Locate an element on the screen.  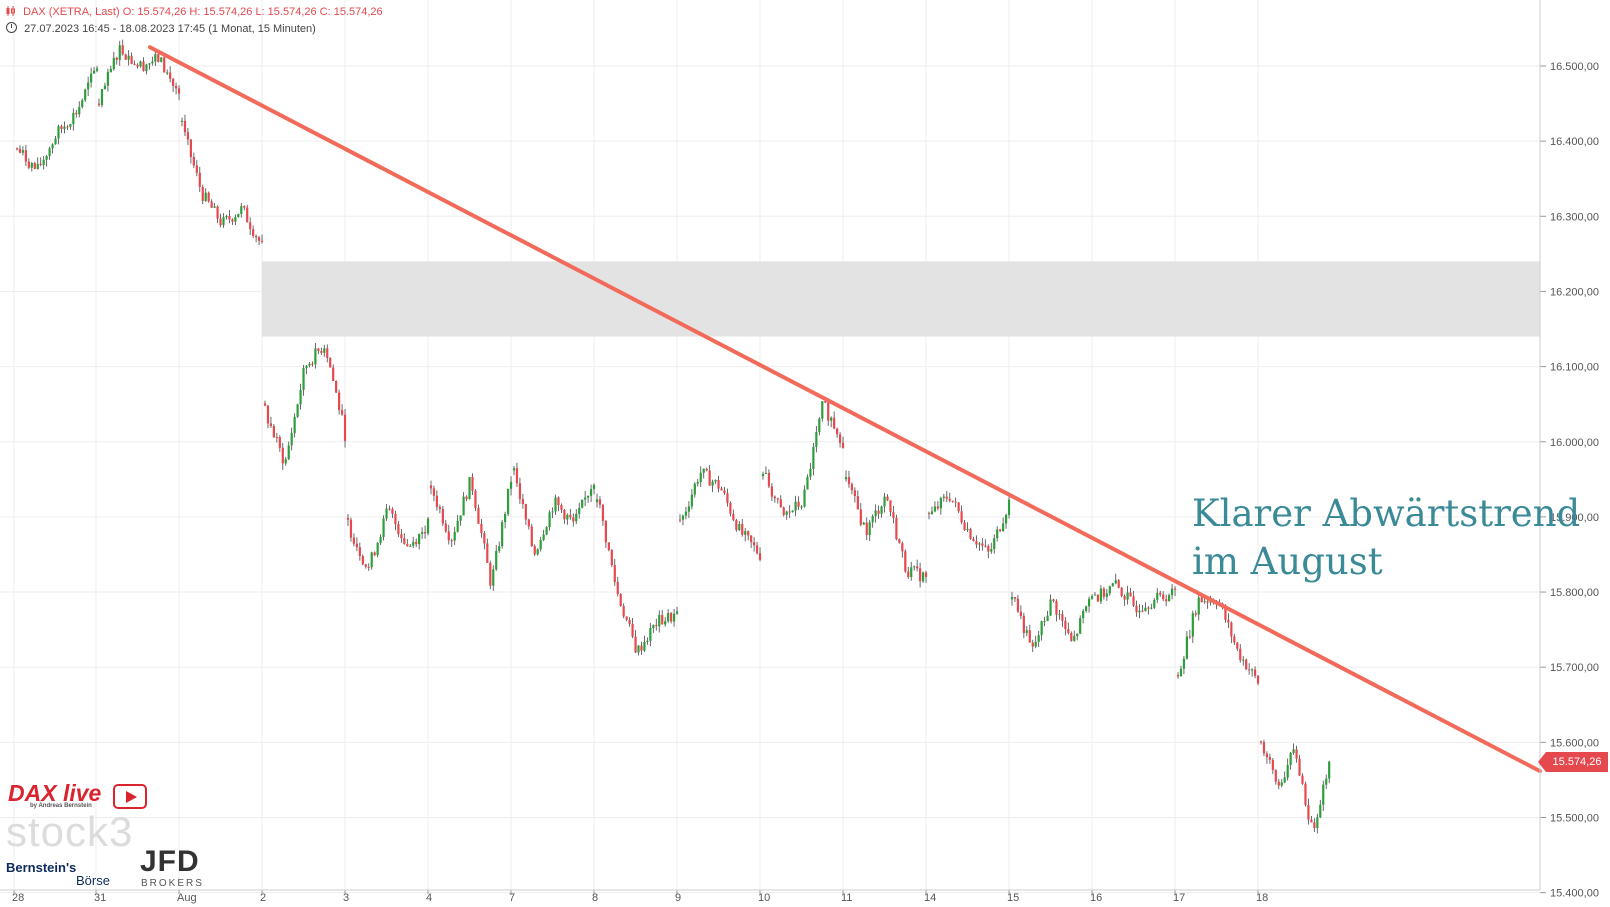
x-tick-label: 28 is located at coordinates (18, 898).